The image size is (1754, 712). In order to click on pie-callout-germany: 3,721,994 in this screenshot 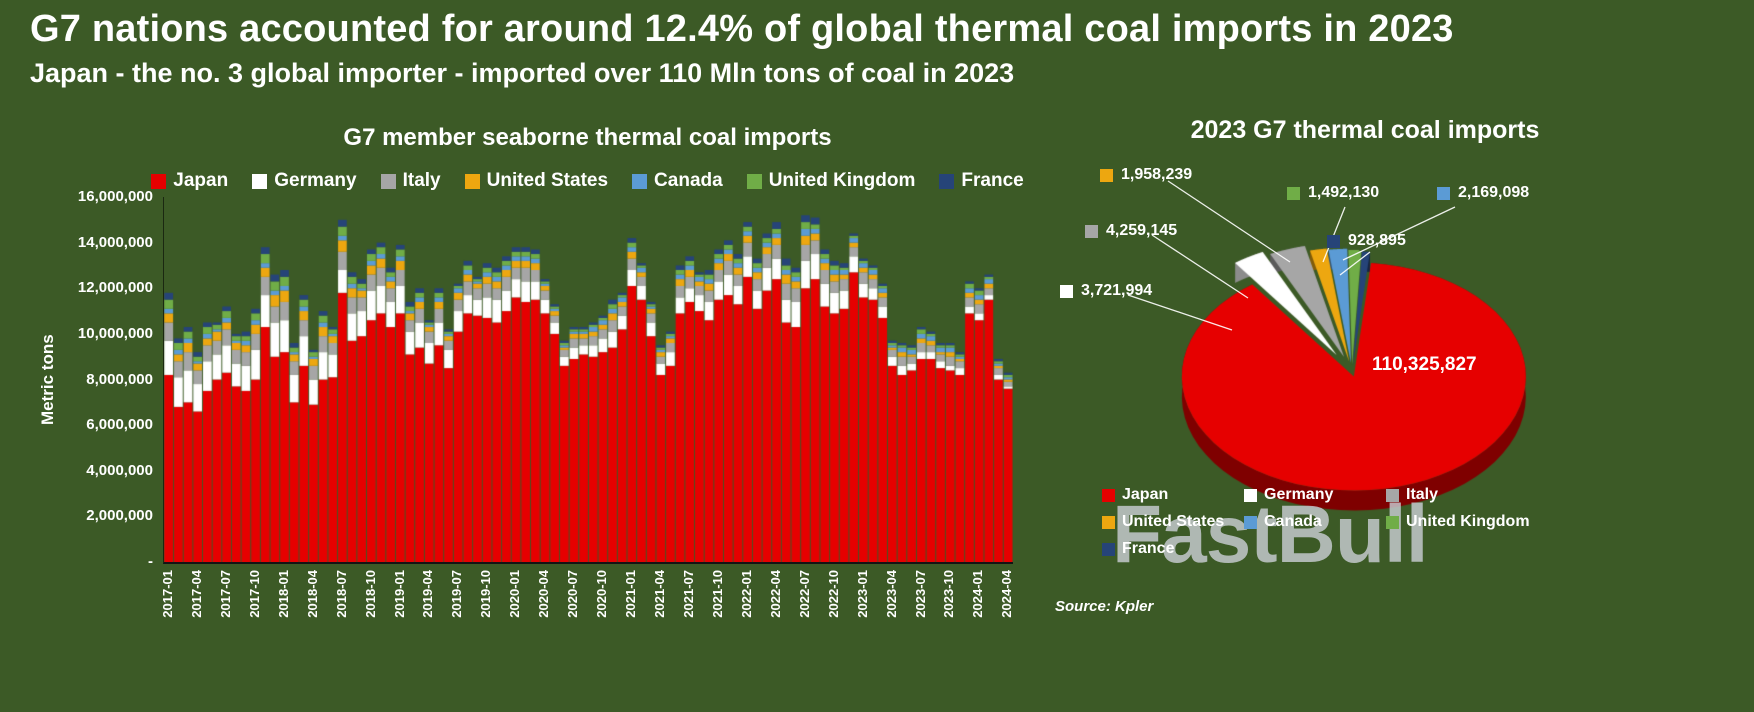, I will do `click(1106, 291)`.